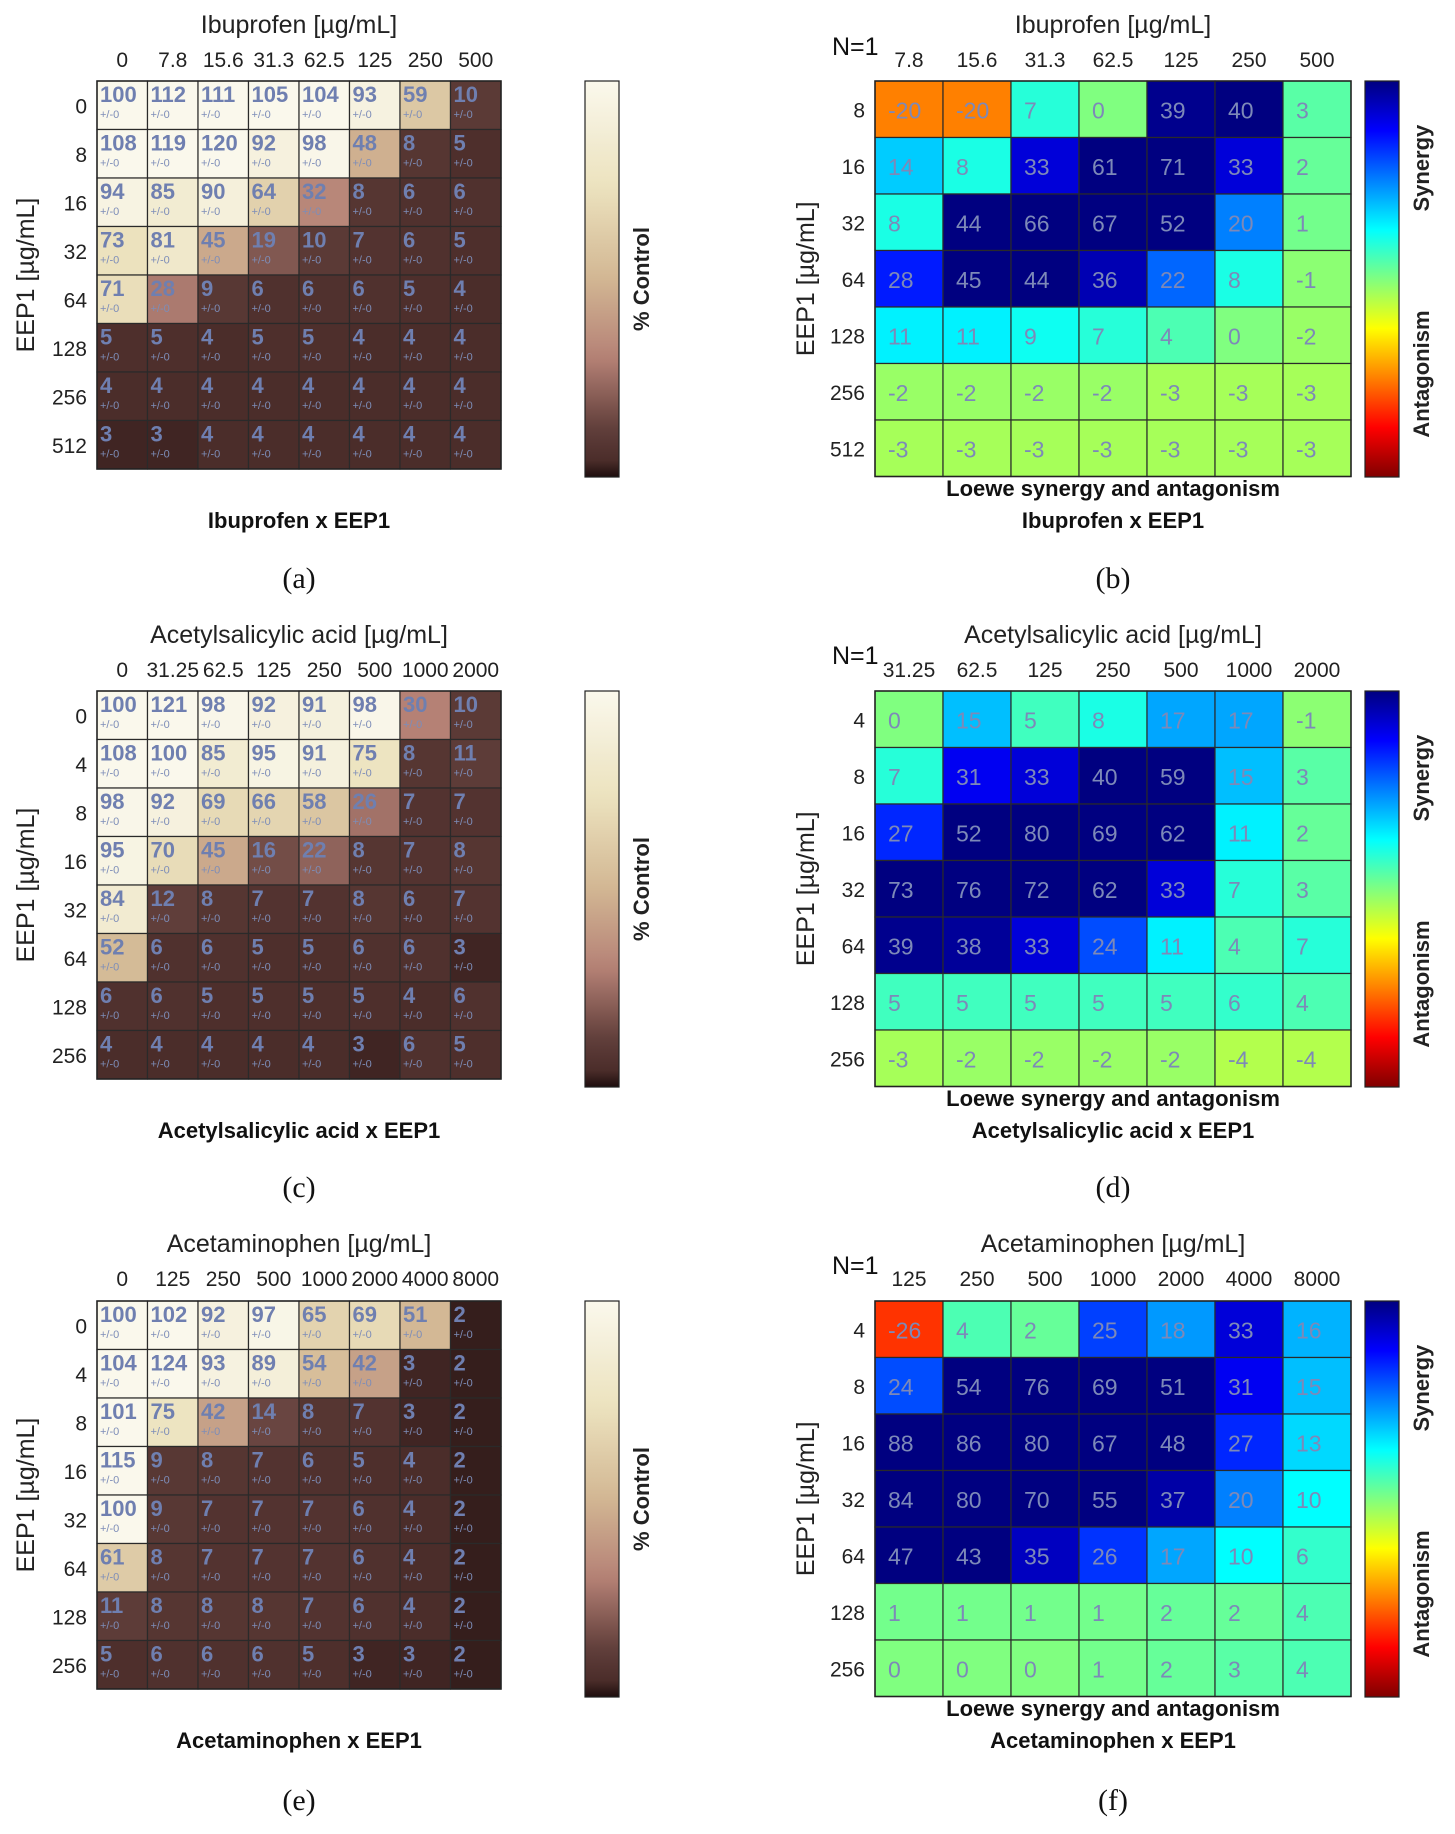 The height and width of the screenshot is (1834, 1455). What do you see at coordinates (1238, 1059) in the screenshot?
I see `cell-value: -4` at bounding box center [1238, 1059].